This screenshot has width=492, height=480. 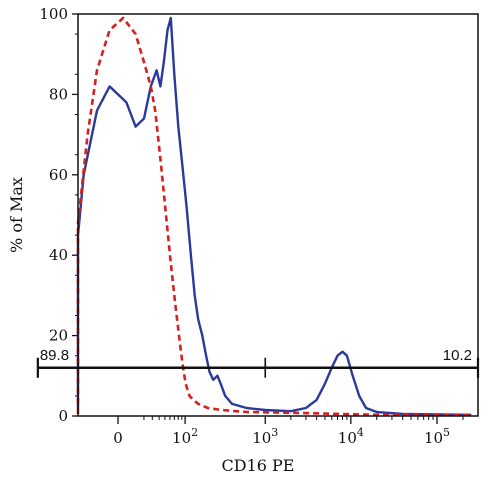 I want to click on x-tick-label: 10², so click(x=185, y=436).